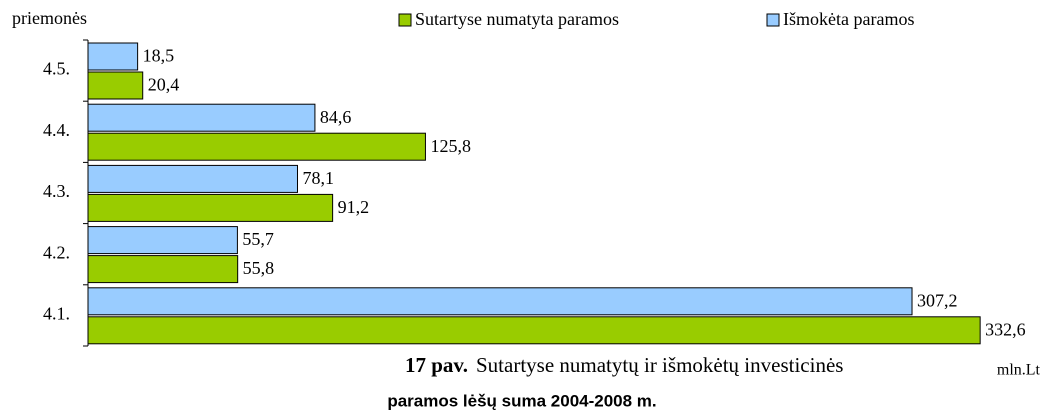 The height and width of the screenshot is (416, 1044). Describe the element at coordinates (937, 300) in the screenshot. I see `value-label: 307,2` at that location.